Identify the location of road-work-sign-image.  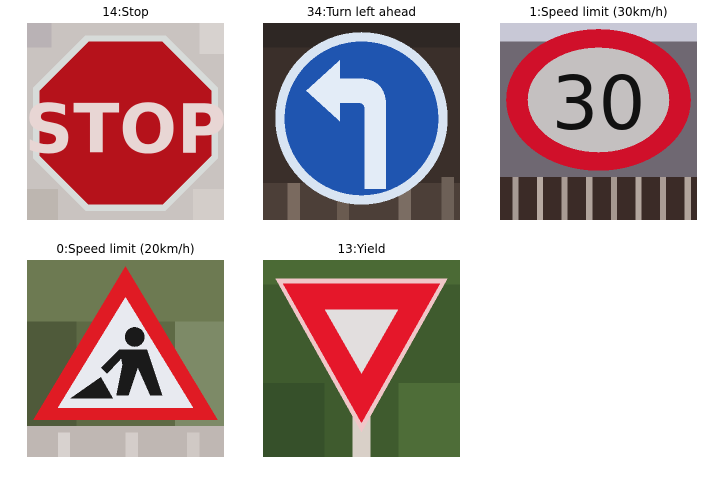
(125, 358).